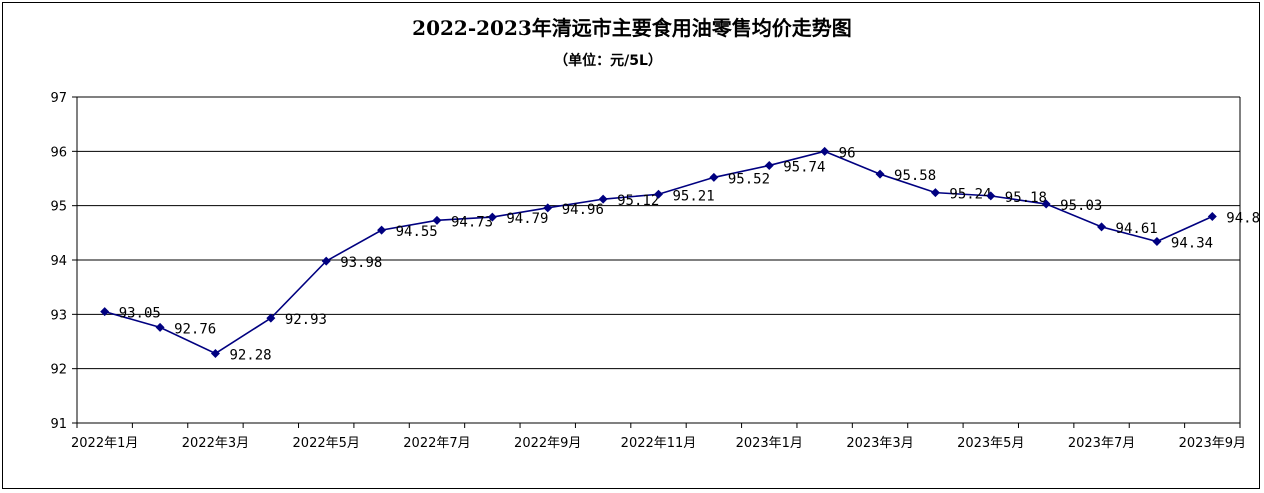  I want to click on x-tick-label: 2022年5月, so click(326, 443).